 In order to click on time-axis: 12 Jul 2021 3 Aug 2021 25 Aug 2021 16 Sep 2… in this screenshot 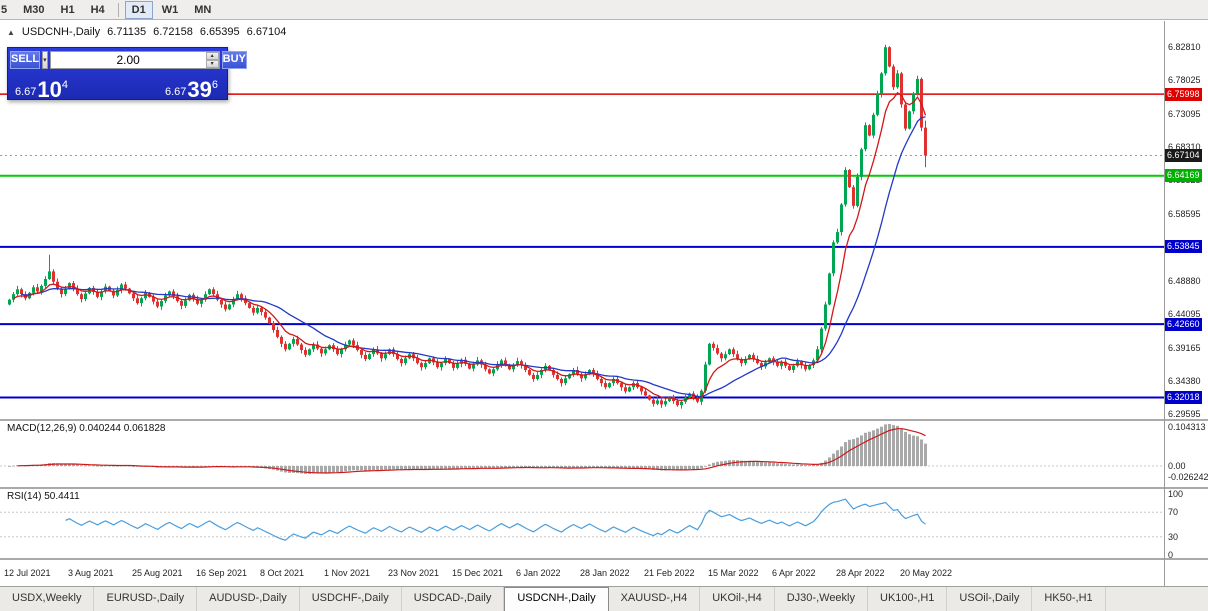, I will do `click(582, 573)`.